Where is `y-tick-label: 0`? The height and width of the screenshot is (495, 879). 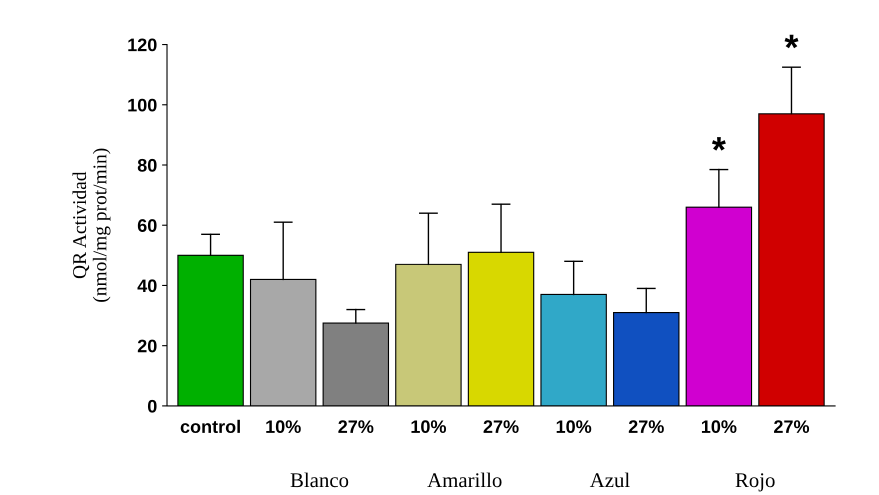 y-tick-label: 0 is located at coordinates (152, 406).